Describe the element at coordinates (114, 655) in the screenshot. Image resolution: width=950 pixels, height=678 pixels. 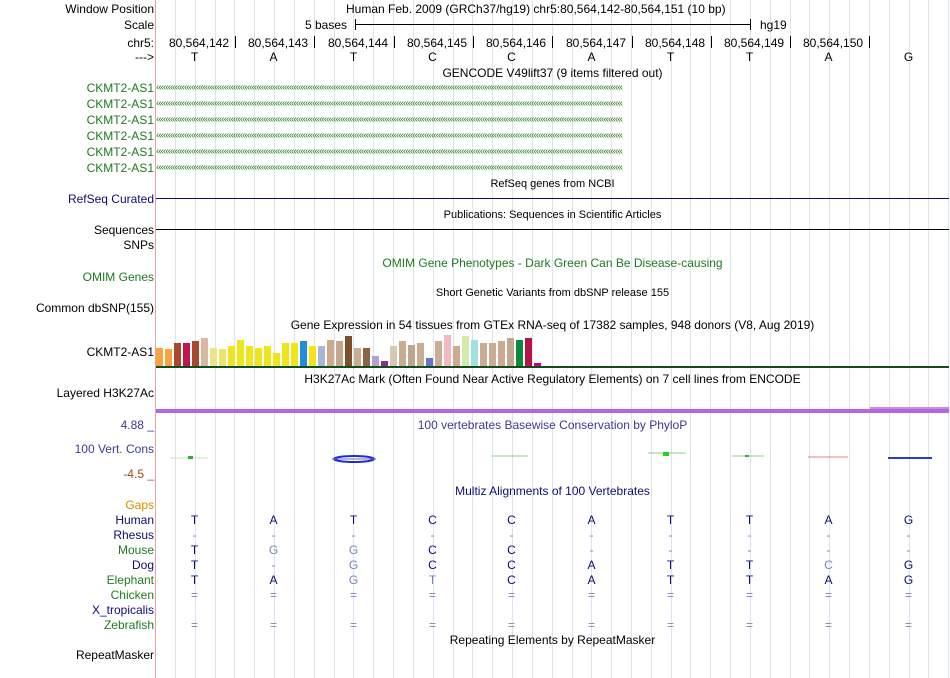
I see `repeatmasker-track-label: RepeatMasker` at that location.